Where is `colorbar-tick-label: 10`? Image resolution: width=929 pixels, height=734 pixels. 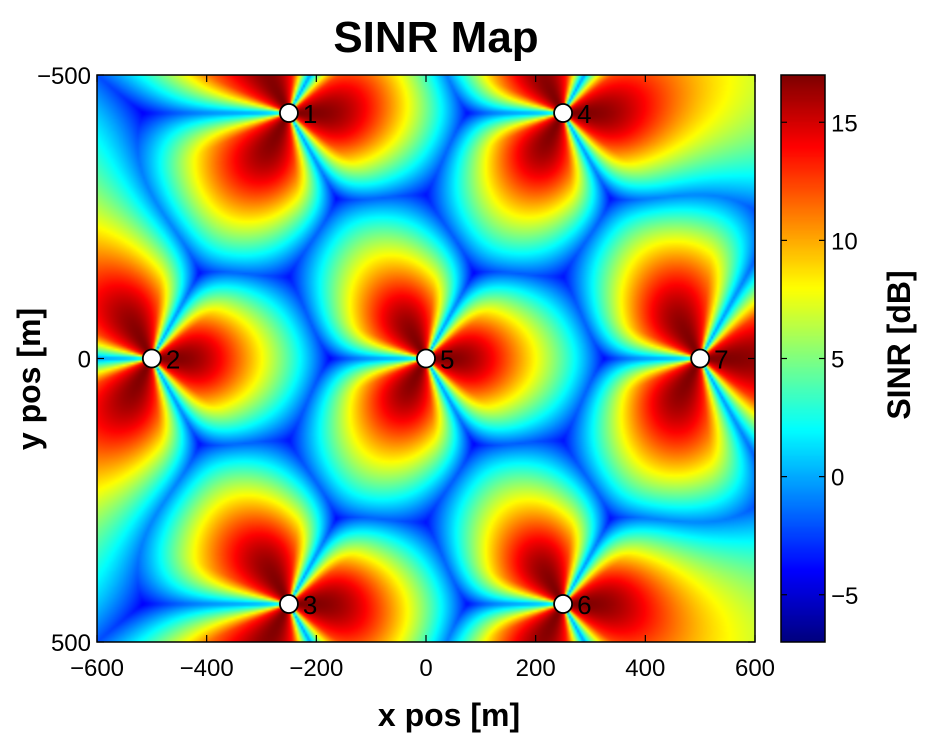
colorbar-tick-label: 10 is located at coordinates (844, 241).